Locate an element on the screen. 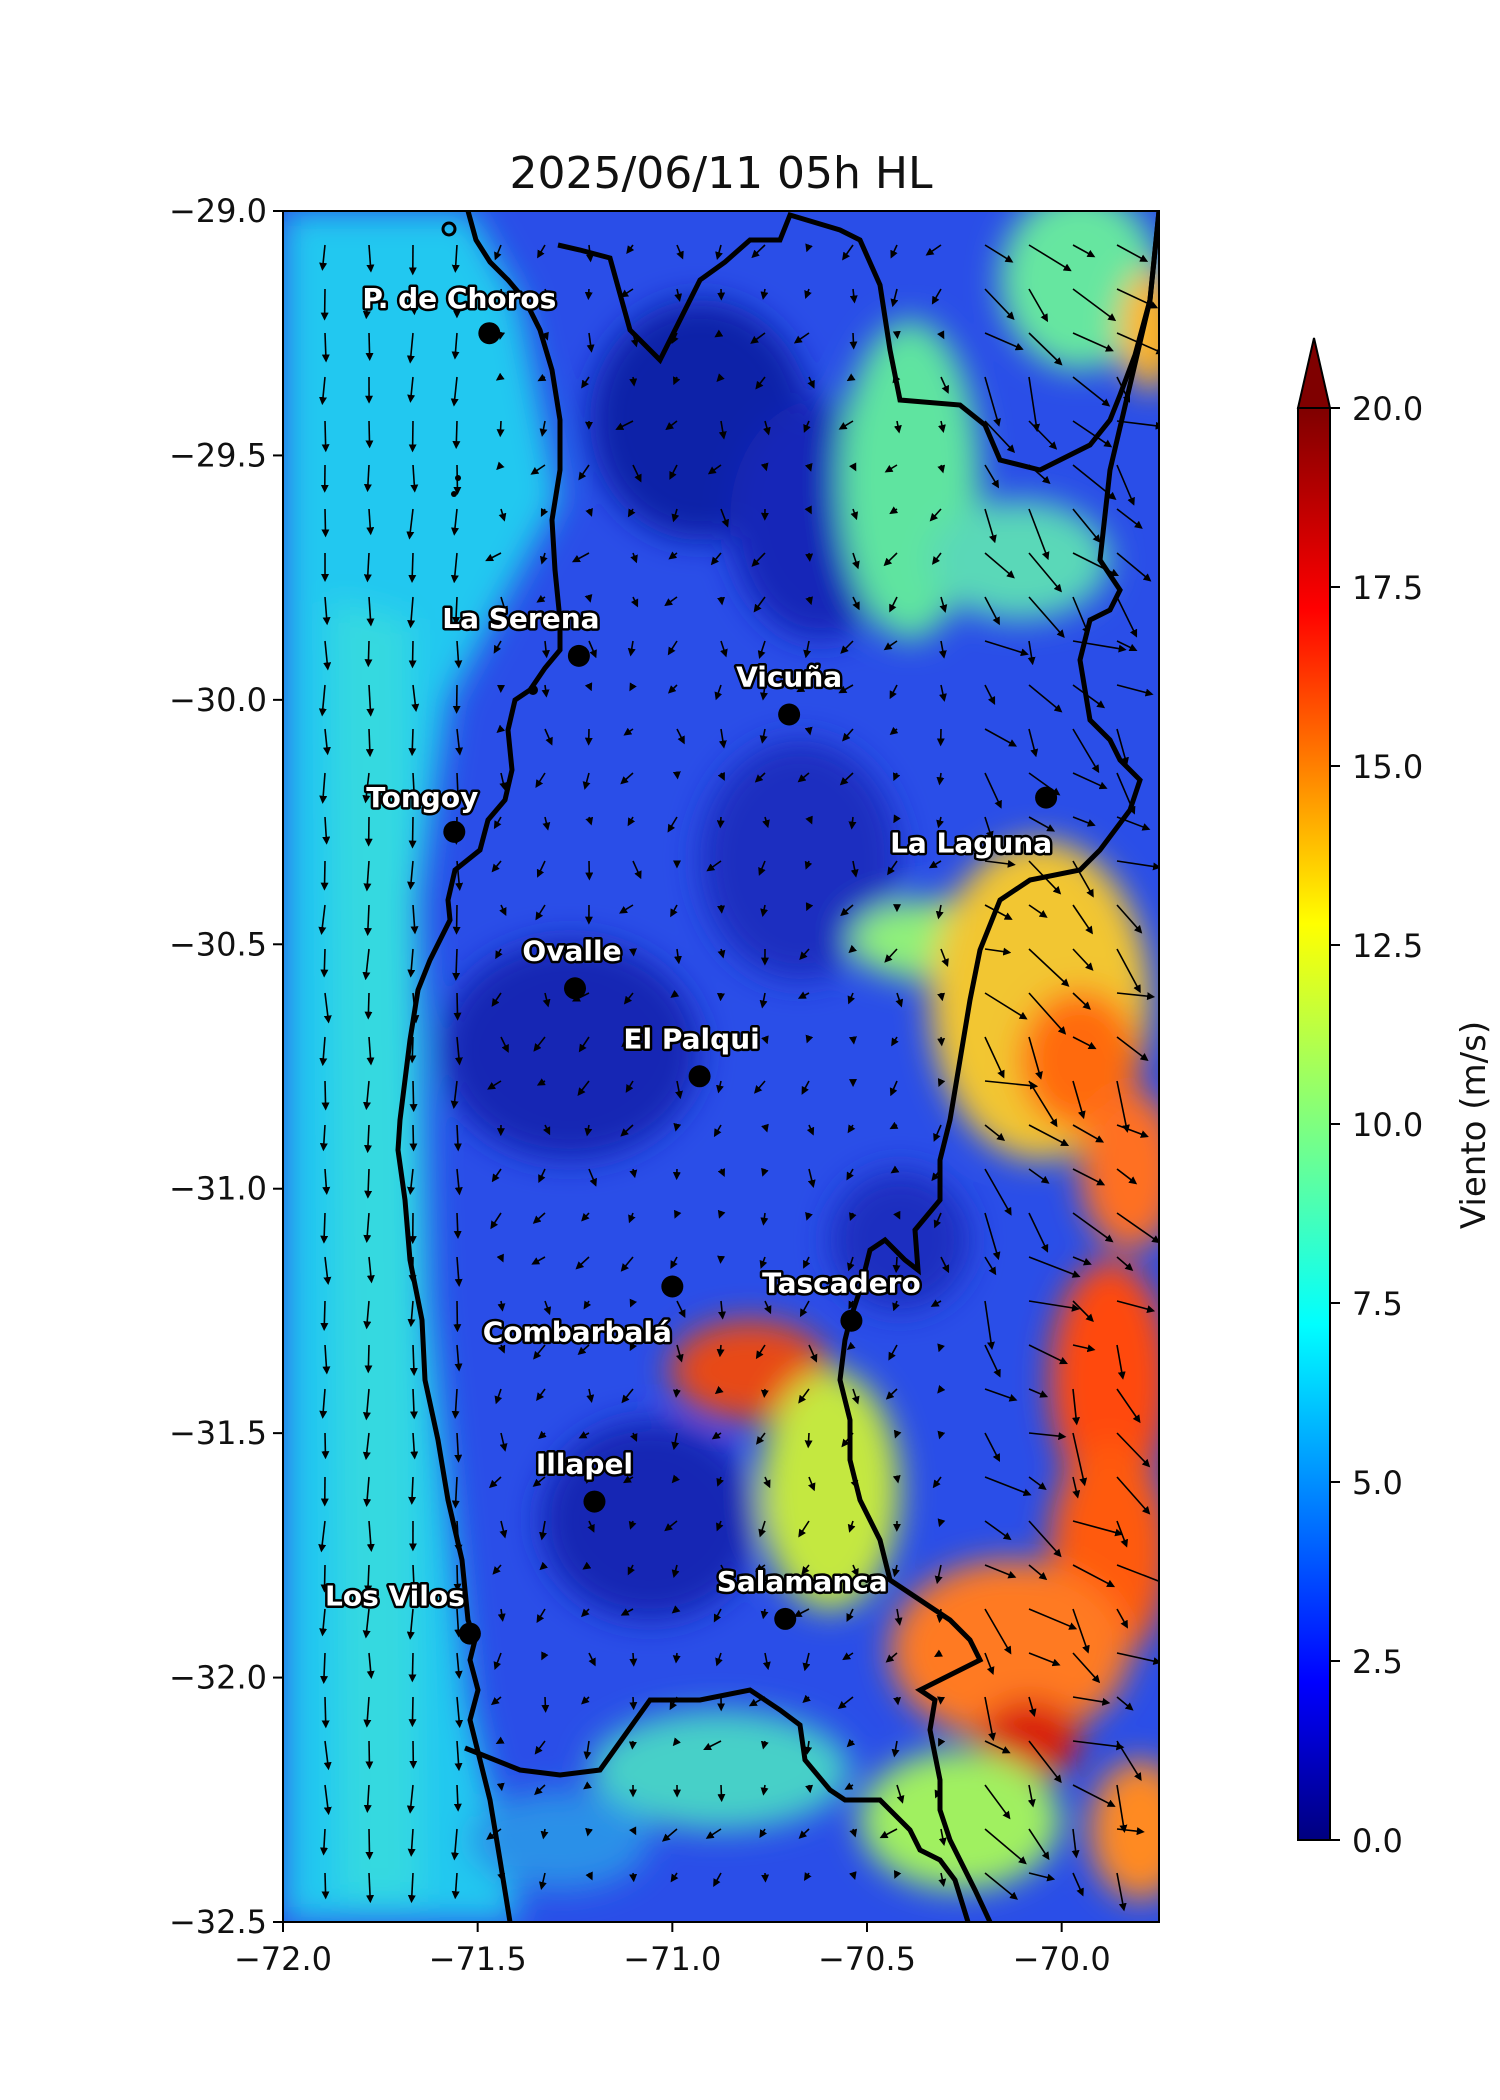 The height and width of the screenshot is (2100, 1500). x-tick-label: −71.5 is located at coordinates (478, 1959).